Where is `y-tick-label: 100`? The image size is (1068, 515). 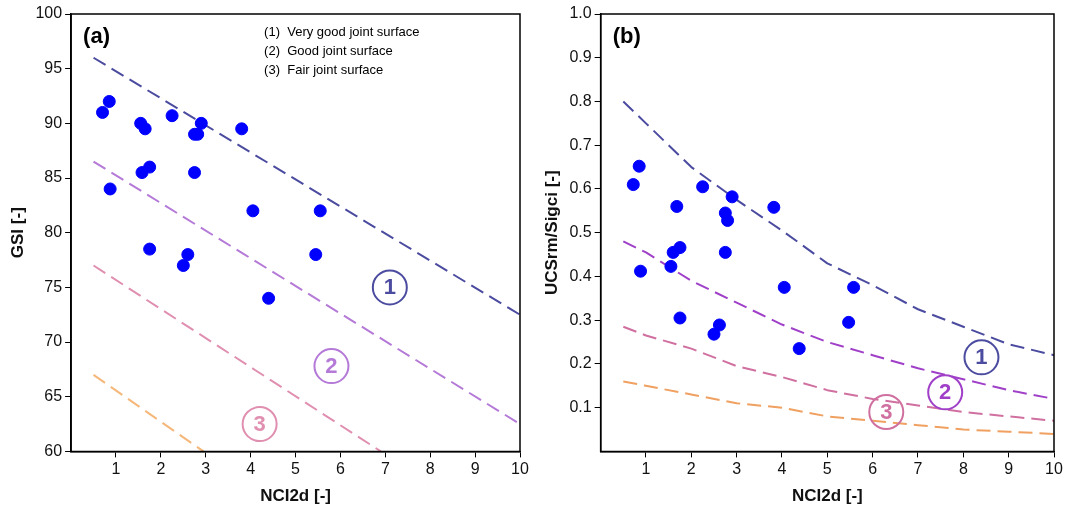 y-tick-label: 100 is located at coordinates (49, 13).